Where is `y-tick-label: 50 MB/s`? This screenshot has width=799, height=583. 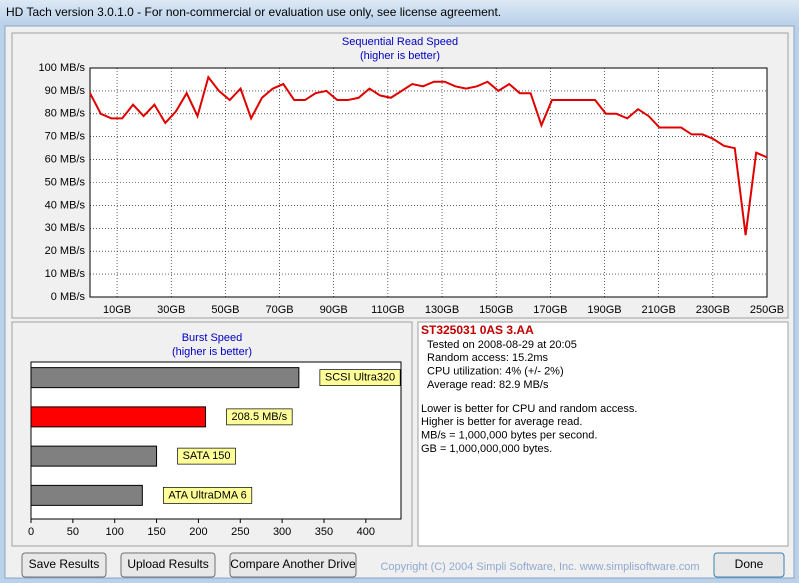
y-tick-label: 50 MB/s is located at coordinates (65, 182).